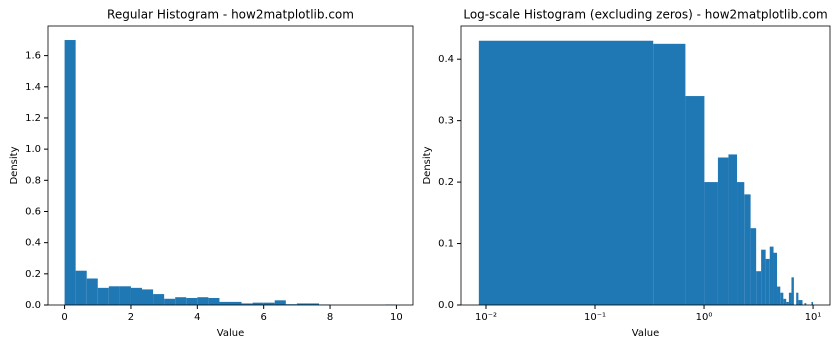  I want to click on x-tick-label: 2, so click(131, 317).